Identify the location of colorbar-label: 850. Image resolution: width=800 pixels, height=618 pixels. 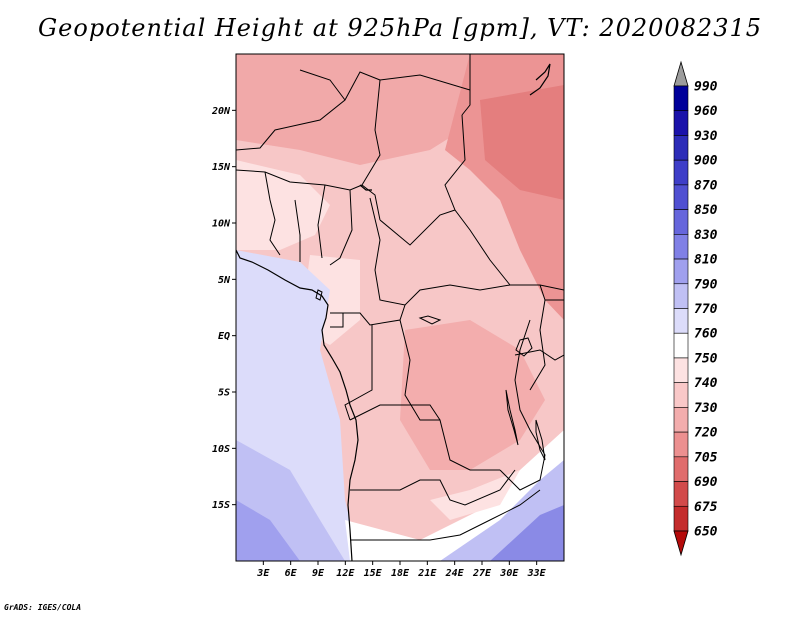
(706, 210).